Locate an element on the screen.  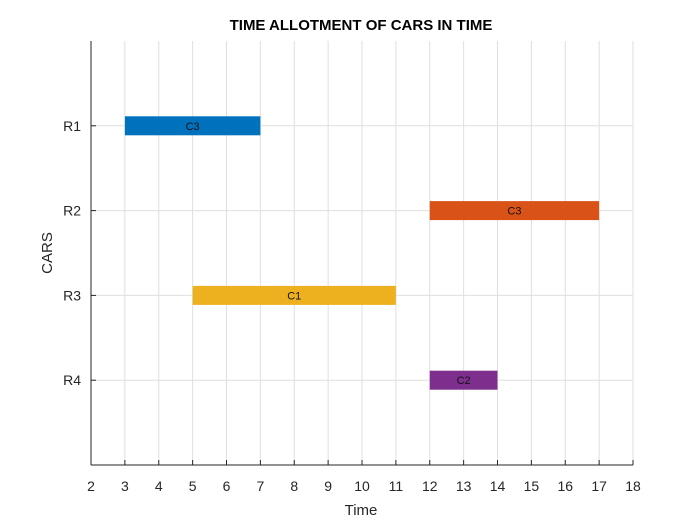
x-tick-label: 14 is located at coordinates (498, 486).